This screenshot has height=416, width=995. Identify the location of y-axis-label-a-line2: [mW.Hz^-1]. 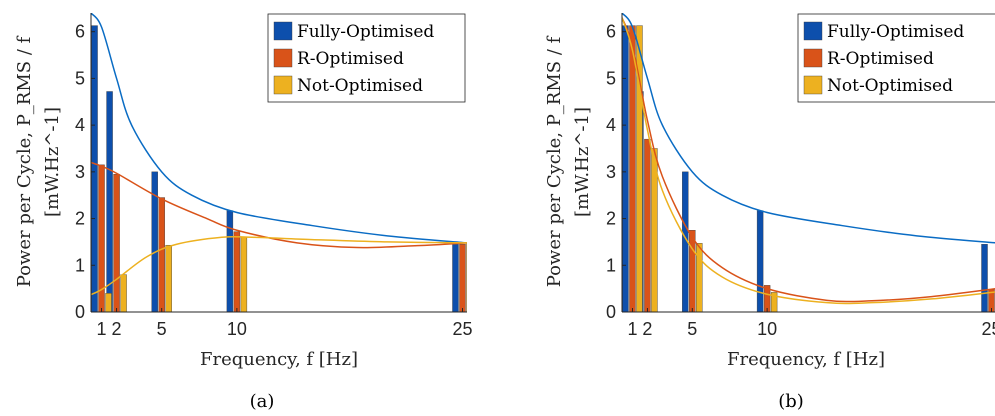
(52, 162).